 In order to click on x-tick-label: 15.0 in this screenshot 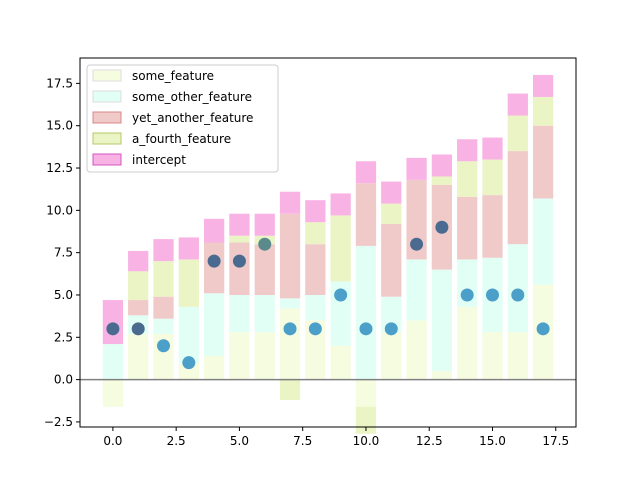, I will do `click(492, 441)`.